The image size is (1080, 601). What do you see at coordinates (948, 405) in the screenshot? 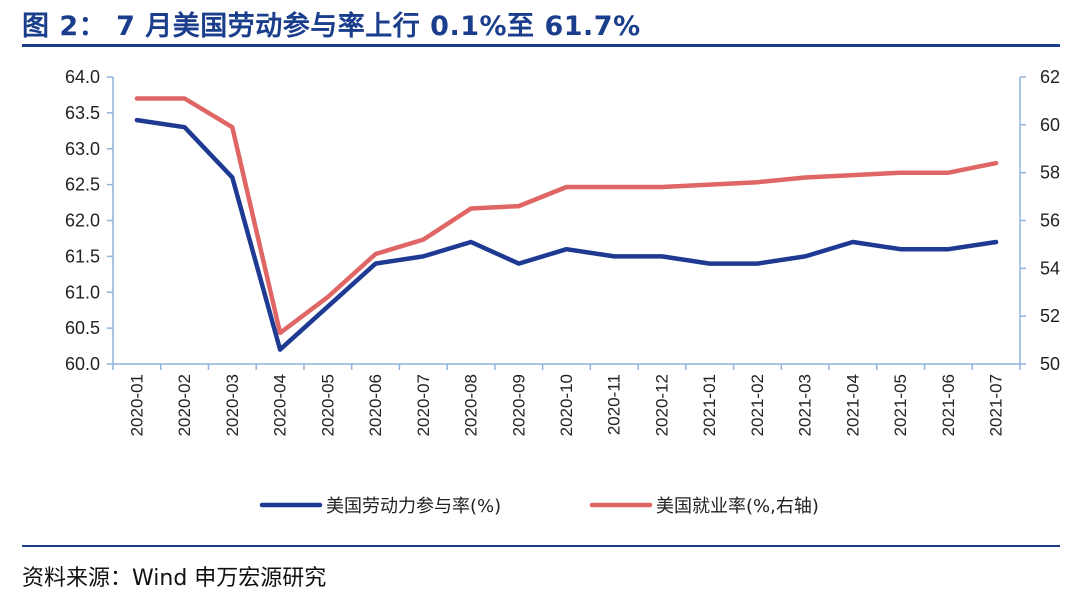
I see `x-tick-label: 2021-06` at bounding box center [948, 405].